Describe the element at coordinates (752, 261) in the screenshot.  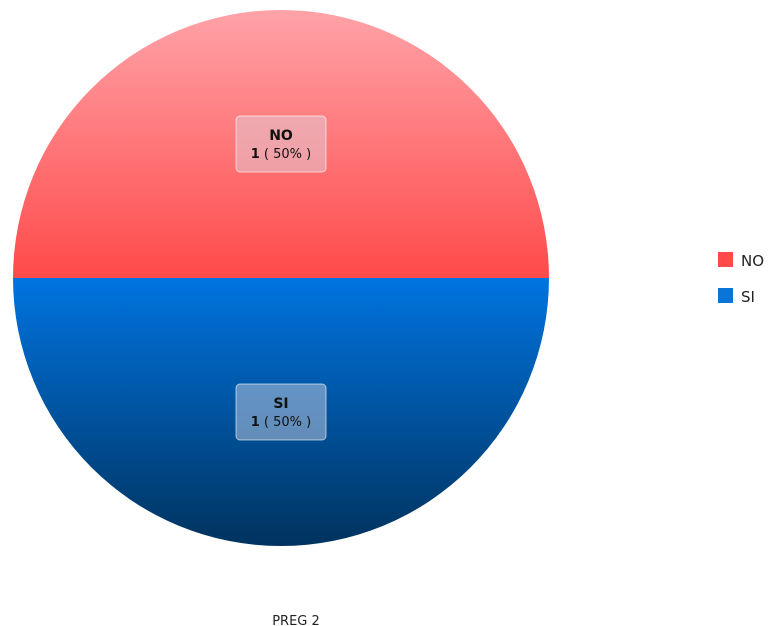
I see `legend-label-no: NO` at that location.